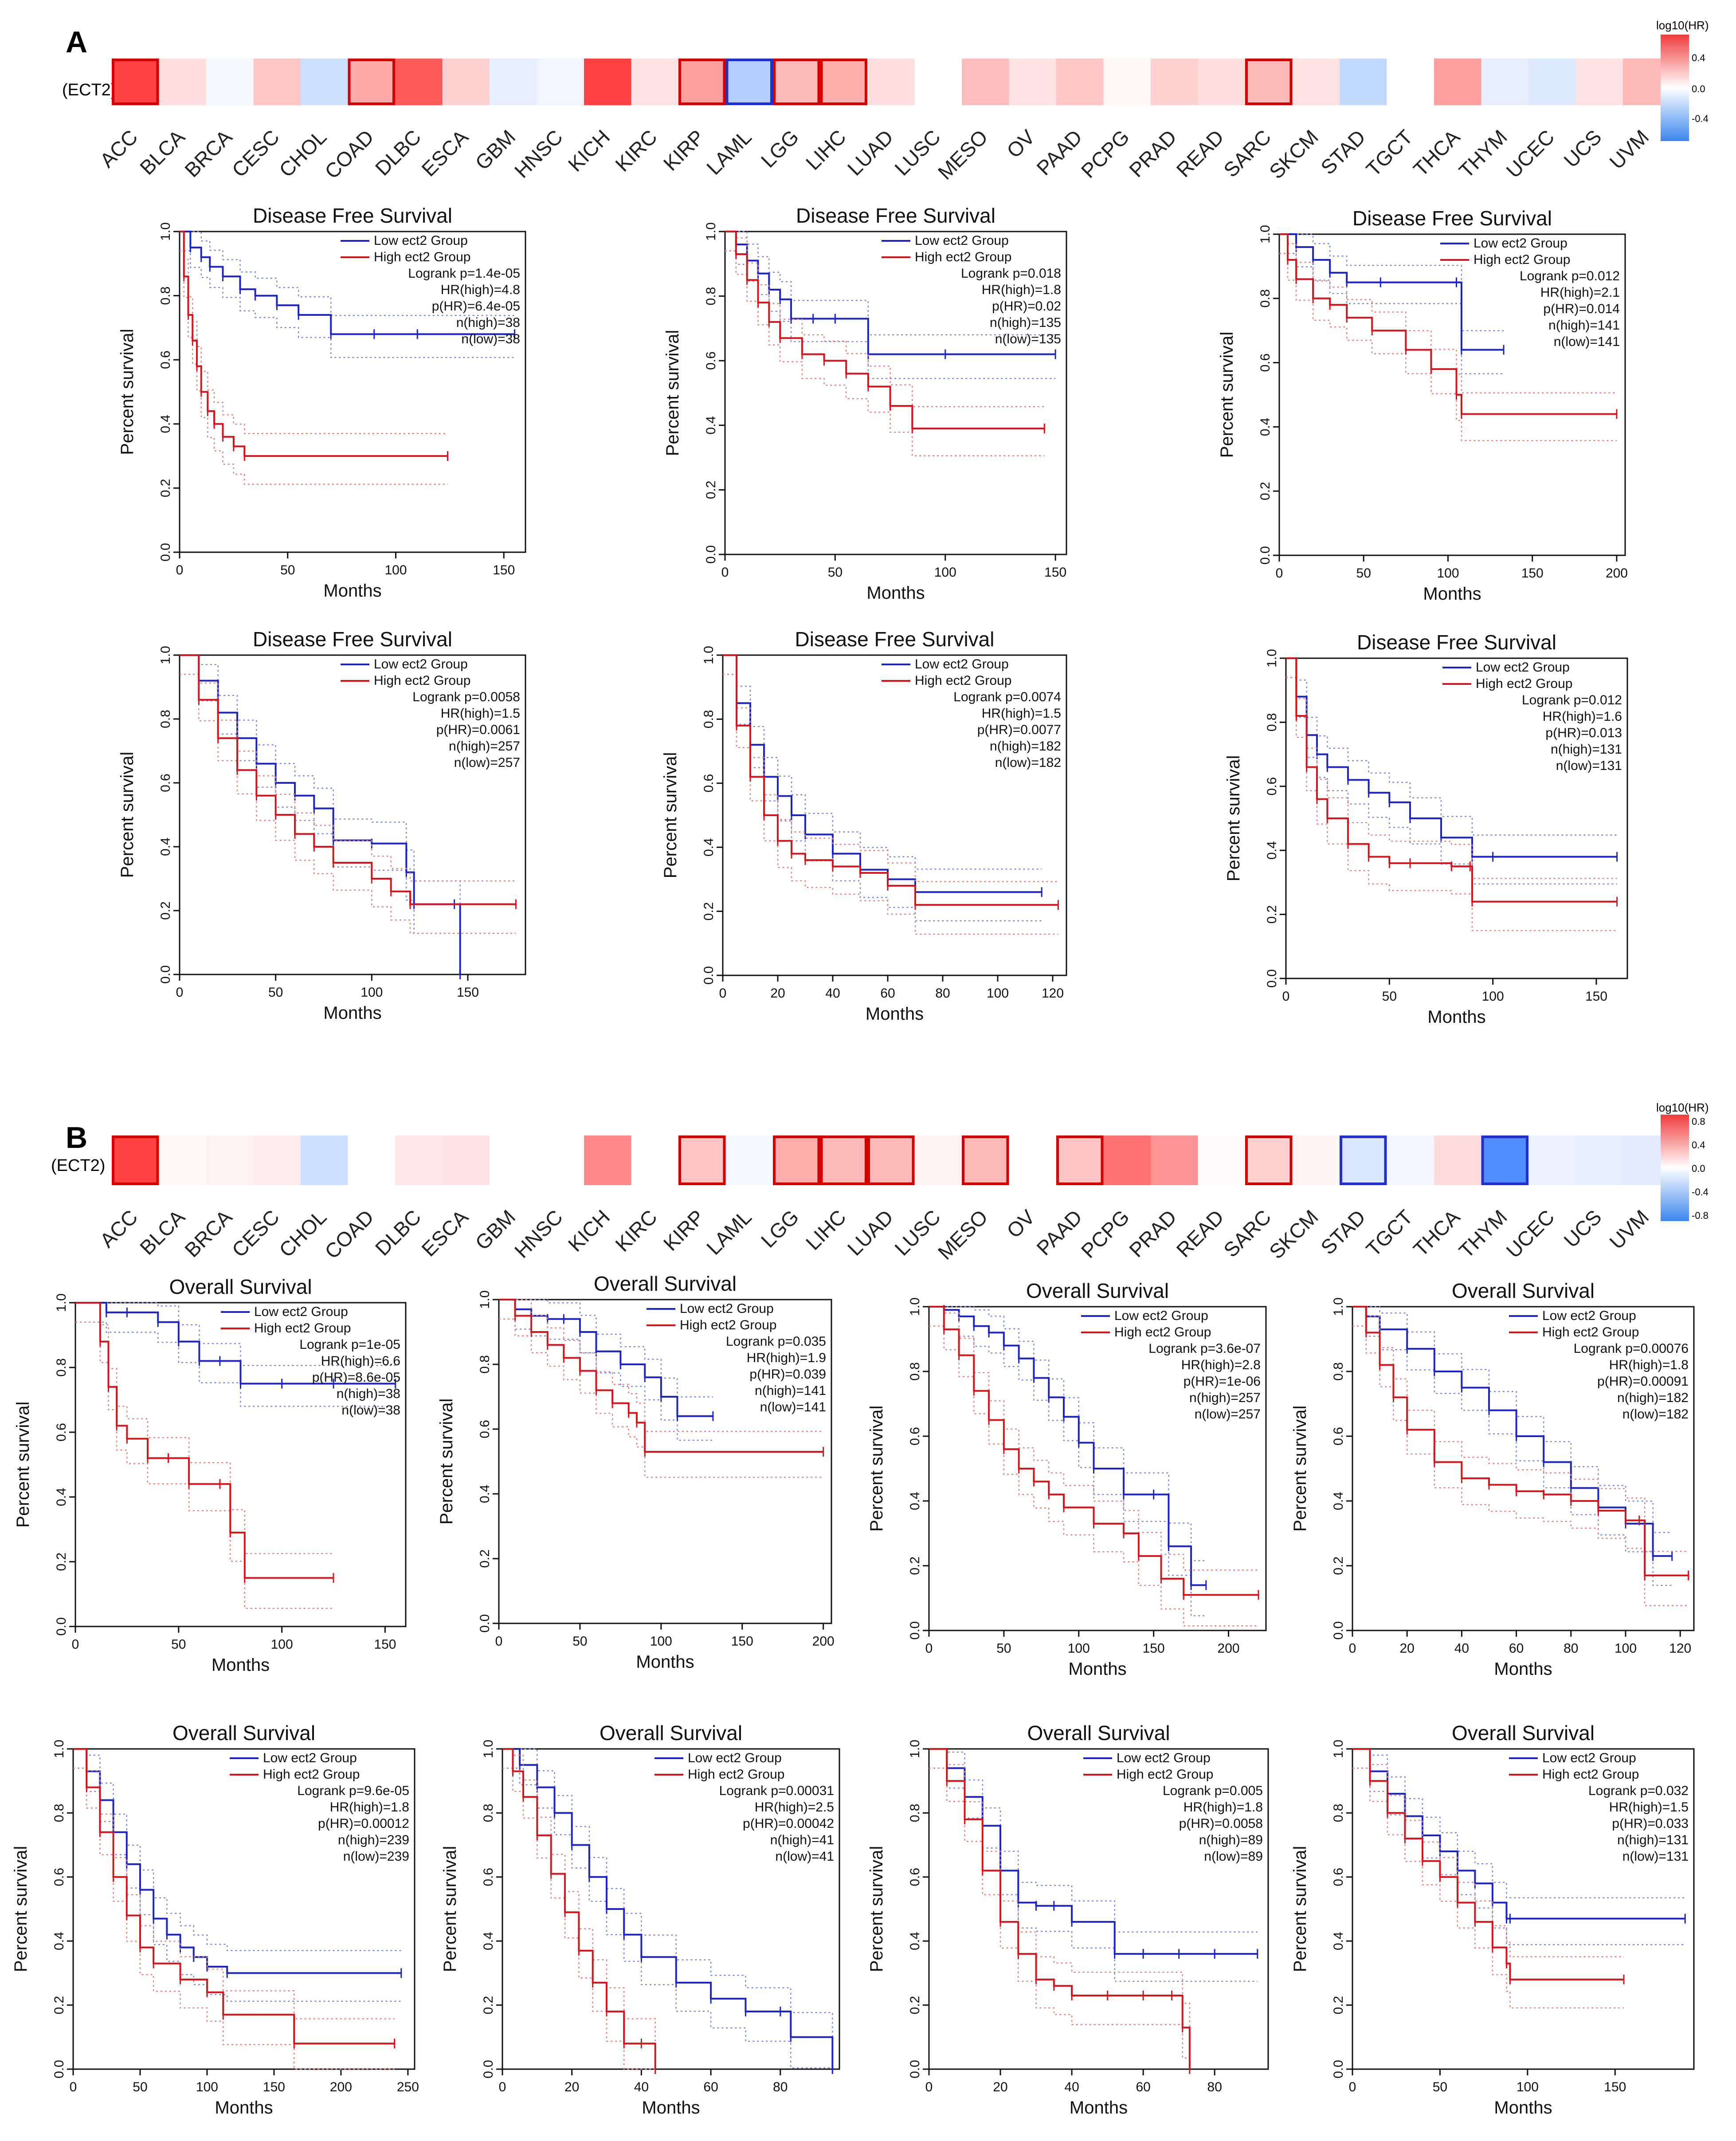  Describe the element at coordinates (371, 82) in the screenshot. I see `heatmap-cell-coad` at that location.